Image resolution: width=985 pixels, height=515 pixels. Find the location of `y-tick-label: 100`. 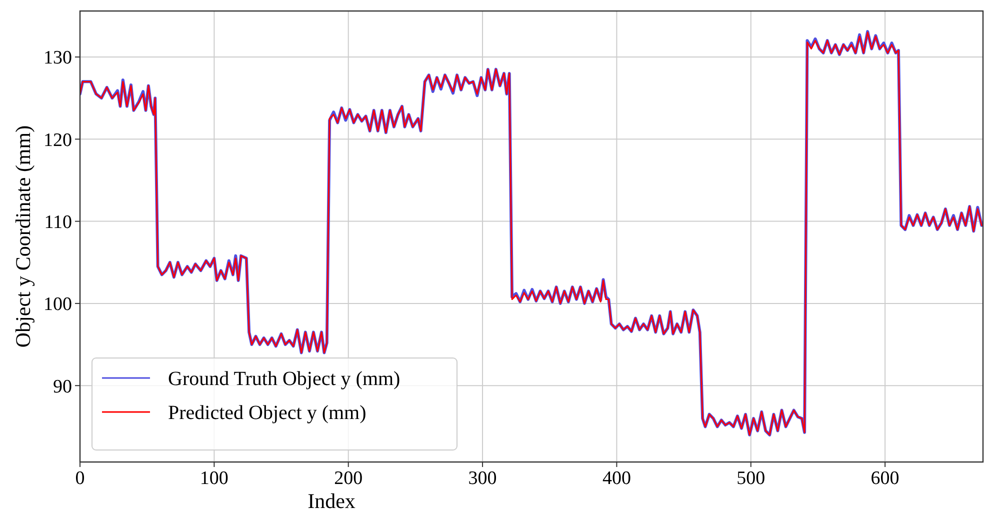

y-tick-label: 100 is located at coordinates (58, 305).